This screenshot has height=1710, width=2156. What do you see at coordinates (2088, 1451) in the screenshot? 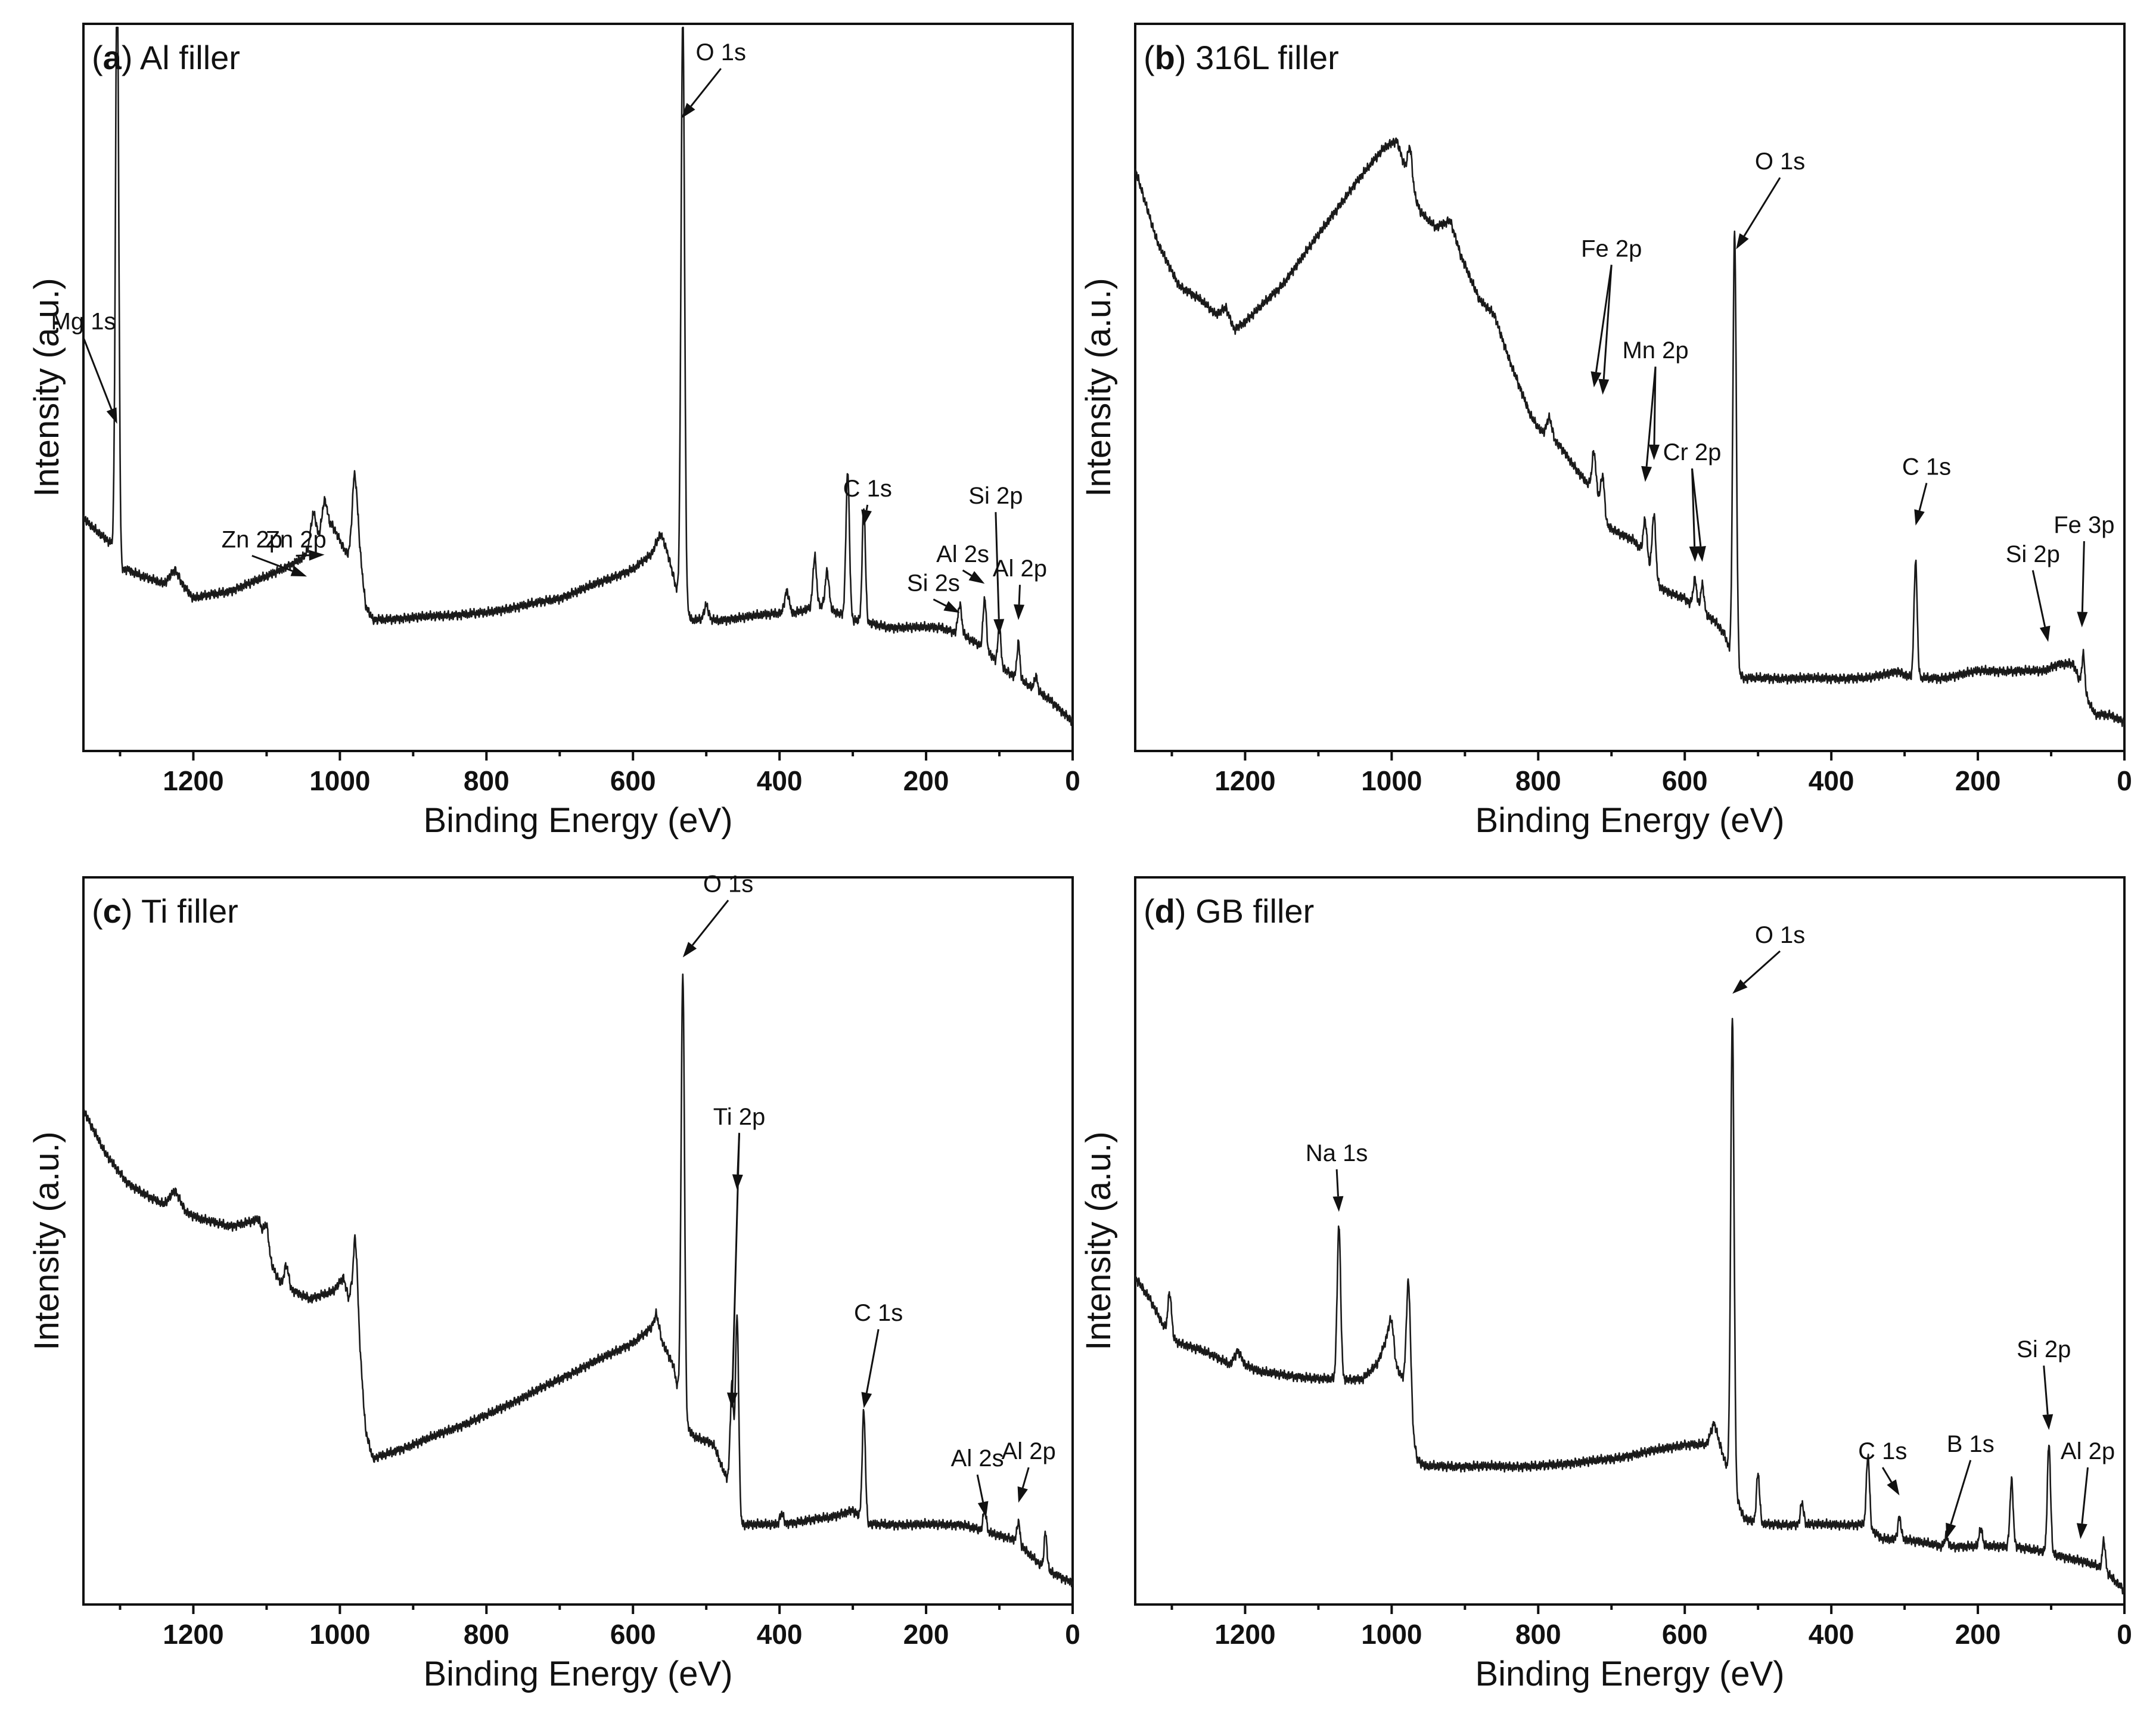
I see `peak-label: Al 2p` at bounding box center [2088, 1451].